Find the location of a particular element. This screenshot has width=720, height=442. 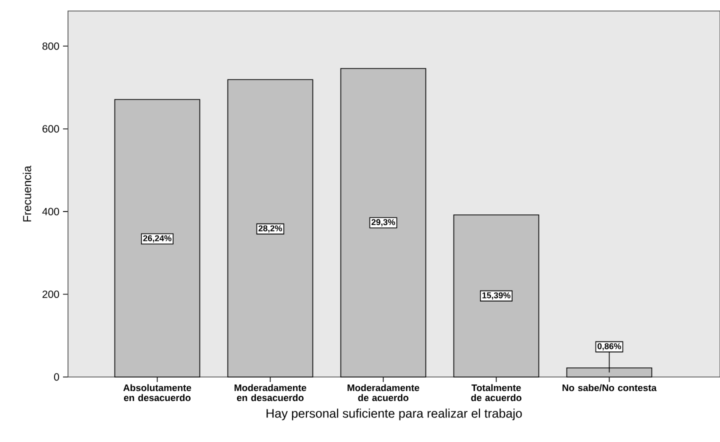

y-tick-label: 400 is located at coordinates (51, 212).